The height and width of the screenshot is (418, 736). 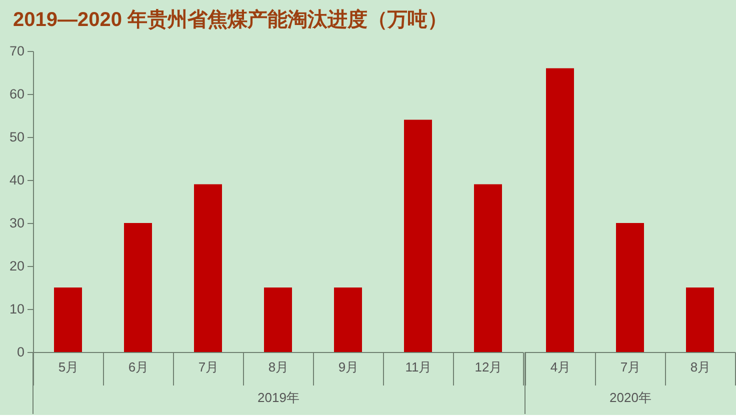 I want to click on y-tick-label: 40, so click(x=16, y=180).